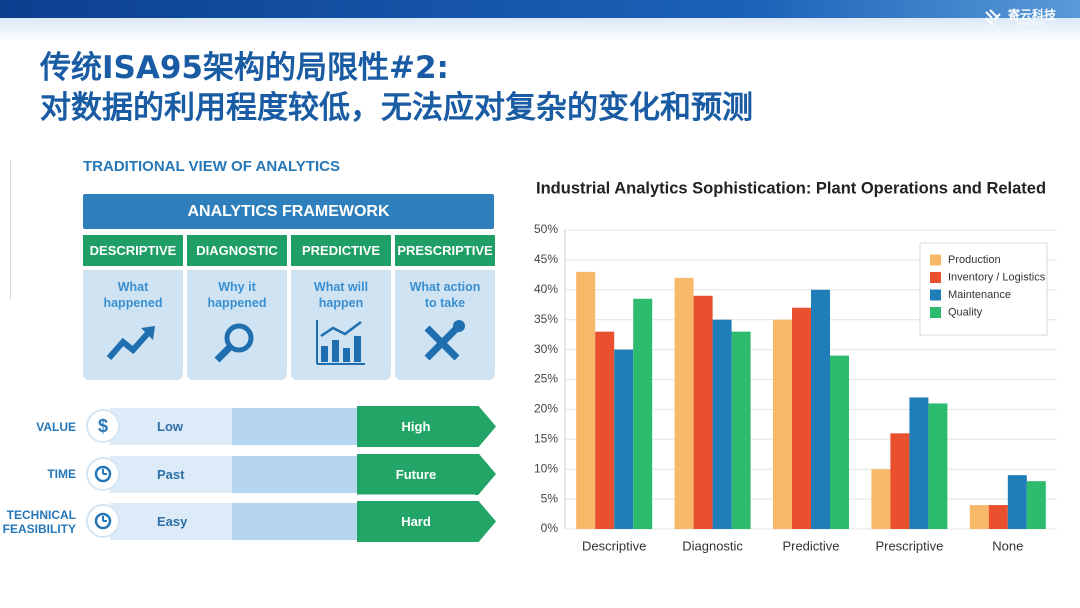 The height and width of the screenshot is (608, 1080). Describe the element at coordinates (540, 30) in the screenshot. I see `top-fade` at that location.